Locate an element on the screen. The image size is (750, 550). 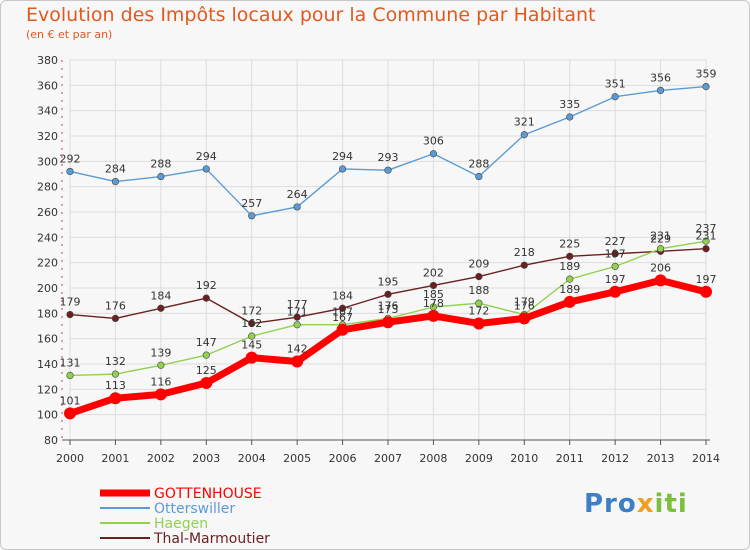
data-label: 178 is located at coordinates (433, 303).